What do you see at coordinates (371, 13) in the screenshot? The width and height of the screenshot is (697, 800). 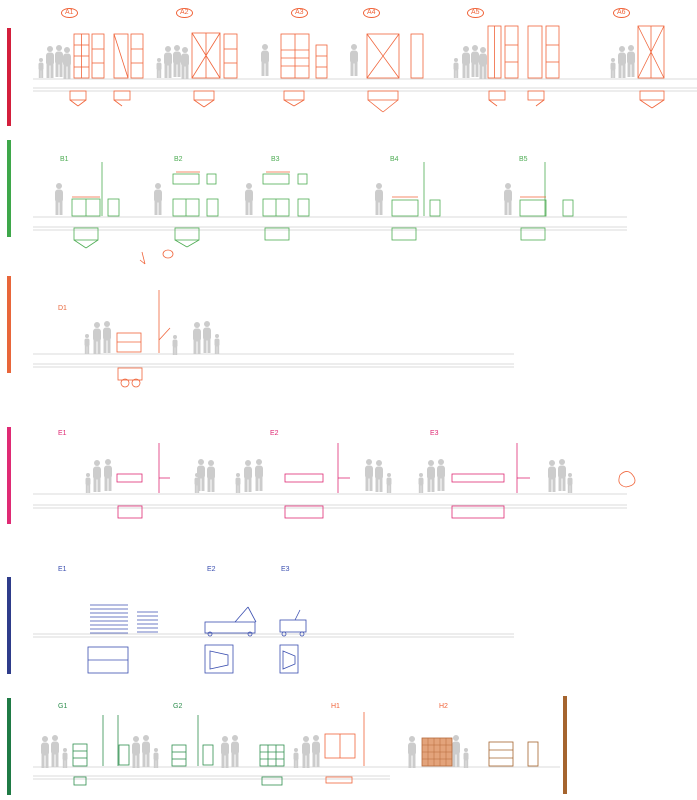 I see `label-a4: A4` at bounding box center [371, 13].